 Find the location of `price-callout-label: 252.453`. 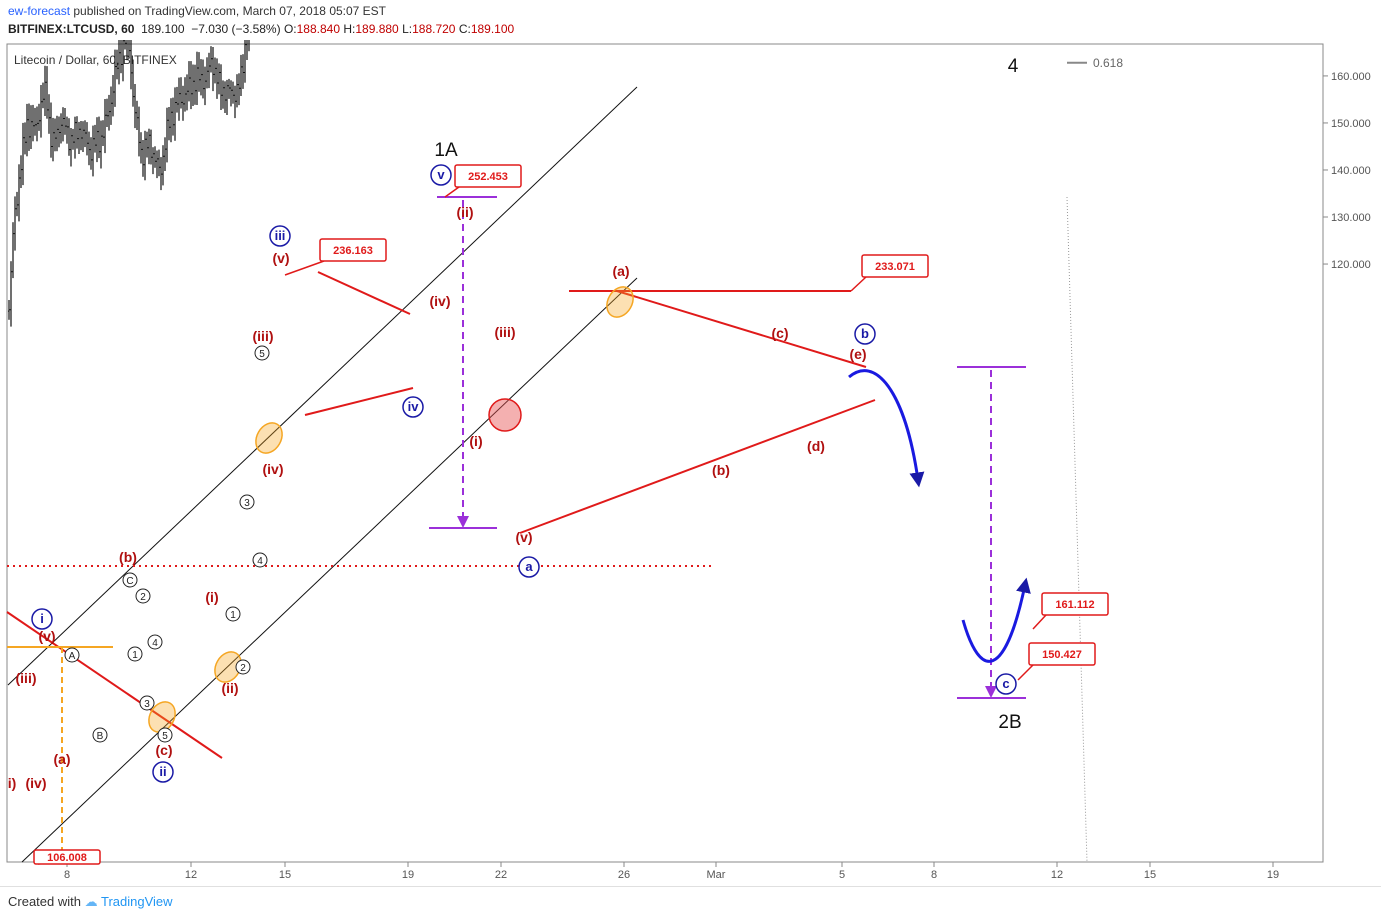

price-callout-label: 252.453 is located at coordinates (488, 177).